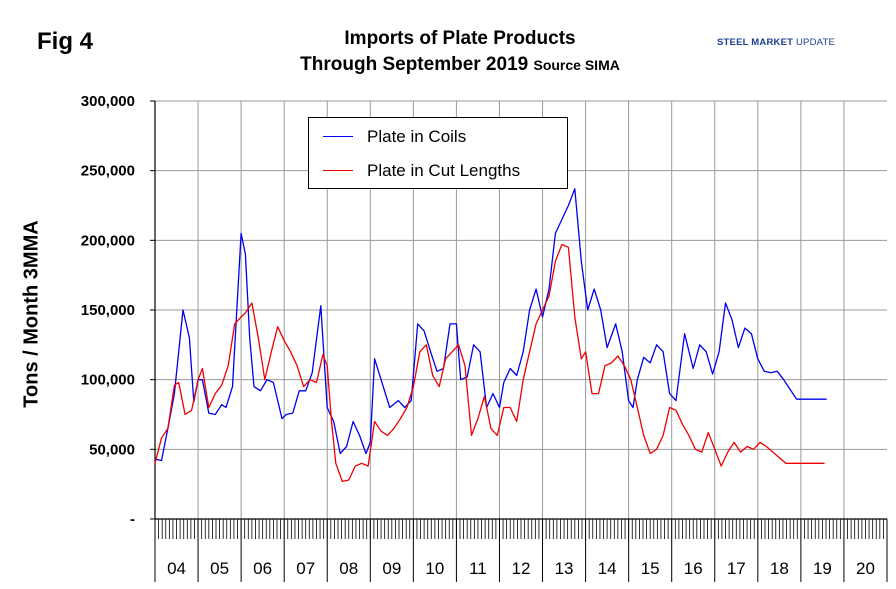 Image resolution: width=896 pixels, height=589 pixels. Describe the element at coordinates (305, 568) in the screenshot. I see `x-category-label: 07` at that location.